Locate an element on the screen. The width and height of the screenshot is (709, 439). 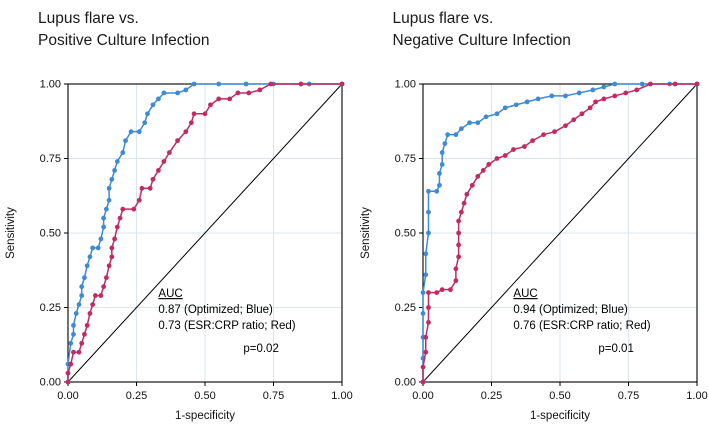
x-tick-label: 1.00 is located at coordinates (341, 396).